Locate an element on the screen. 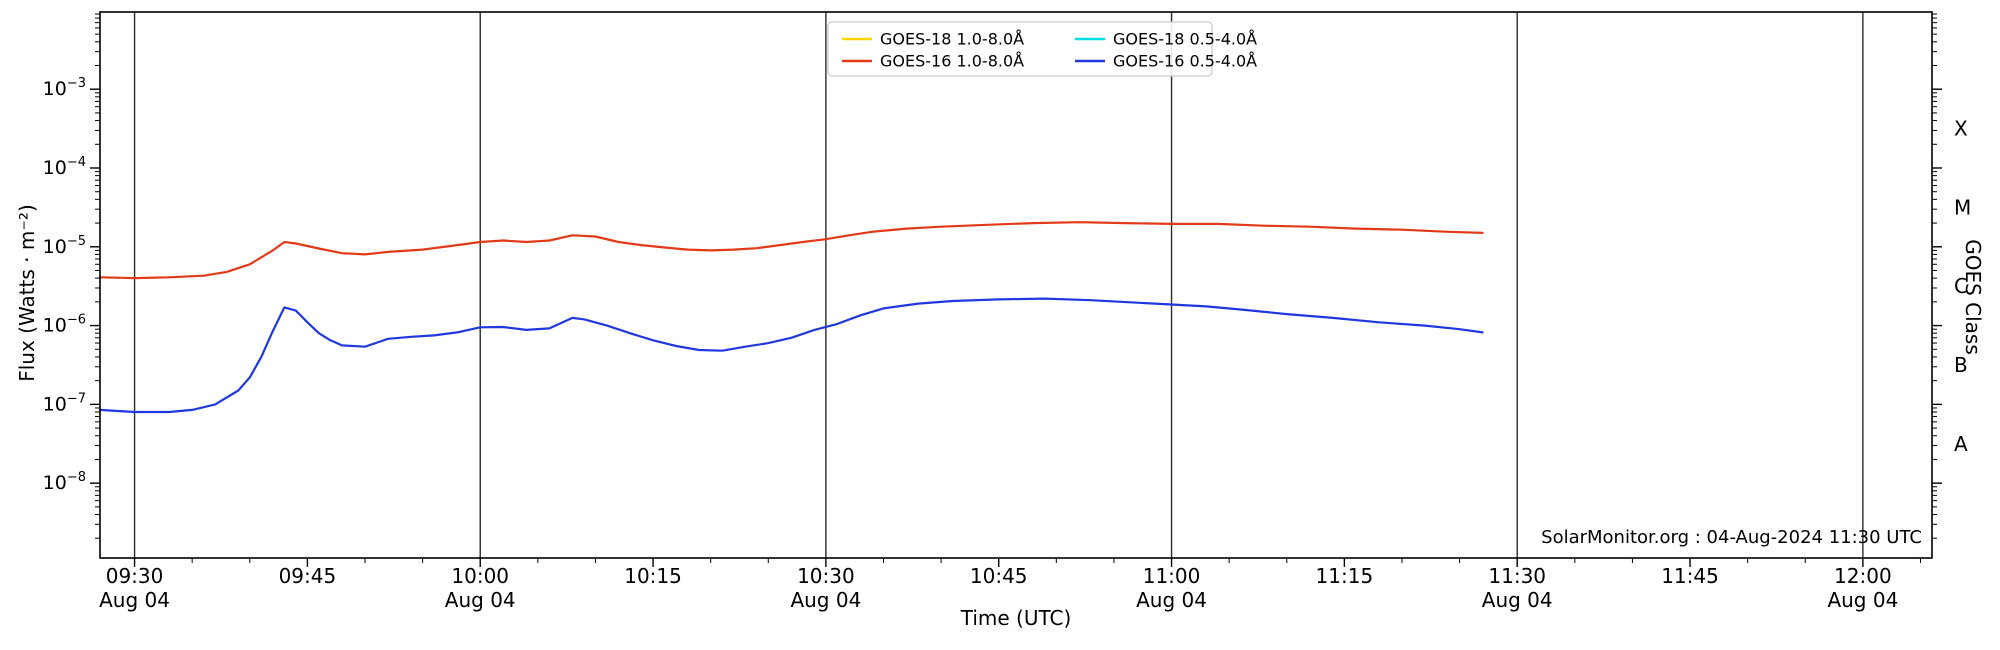 This screenshot has height=650, width=2000. svg-text: 10:30 is located at coordinates (826, 576).